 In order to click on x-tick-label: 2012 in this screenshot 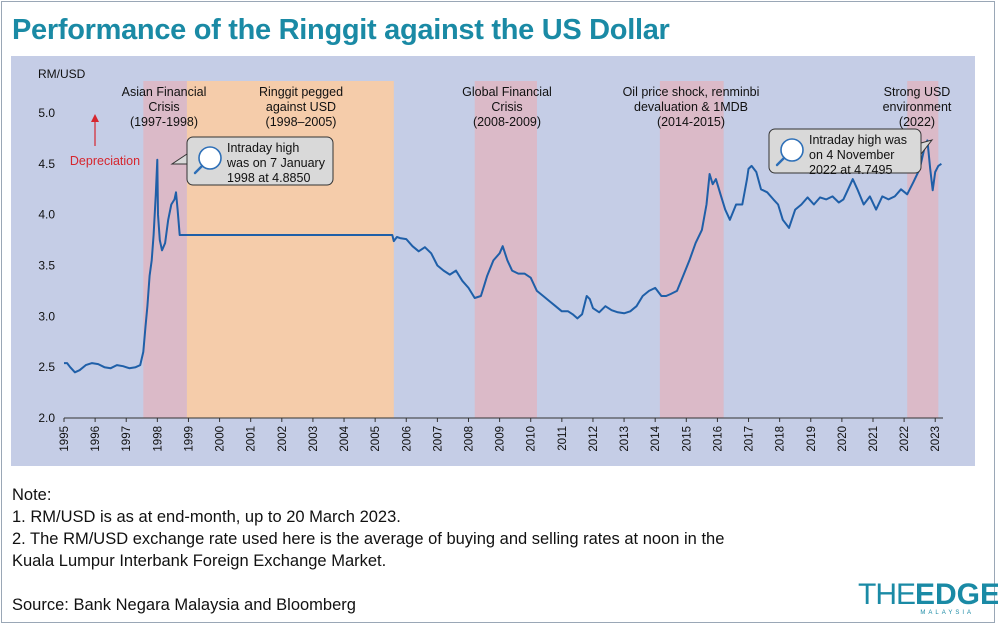, I will do `click(594, 439)`.